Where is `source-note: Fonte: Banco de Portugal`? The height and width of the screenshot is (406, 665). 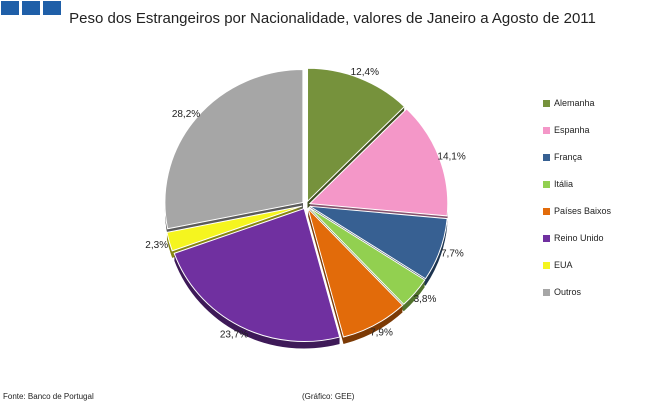 source-note: Fonte: Banco de Portugal is located at coordinates (48, 396).